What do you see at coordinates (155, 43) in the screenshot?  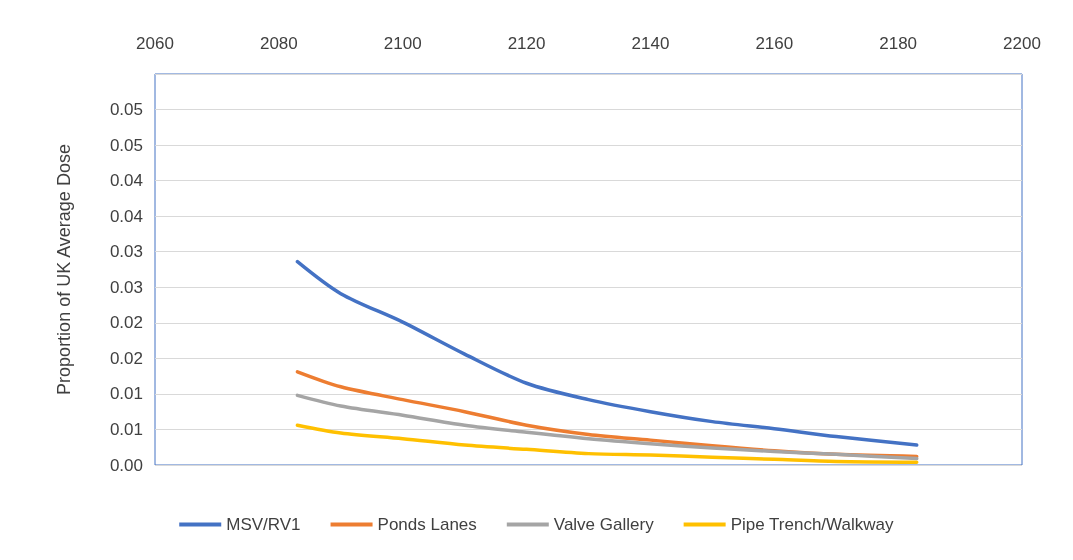 I see `x-tick-label: 2060` at bounding box center [155, 43].